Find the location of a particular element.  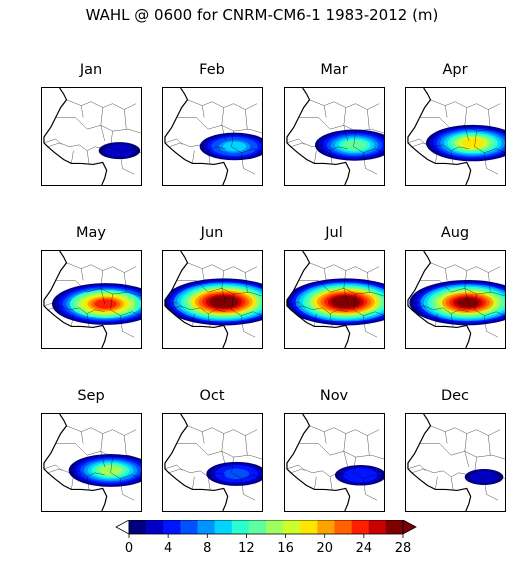

colorbar-tick-label: 12 is located at coordinates (246, 548).